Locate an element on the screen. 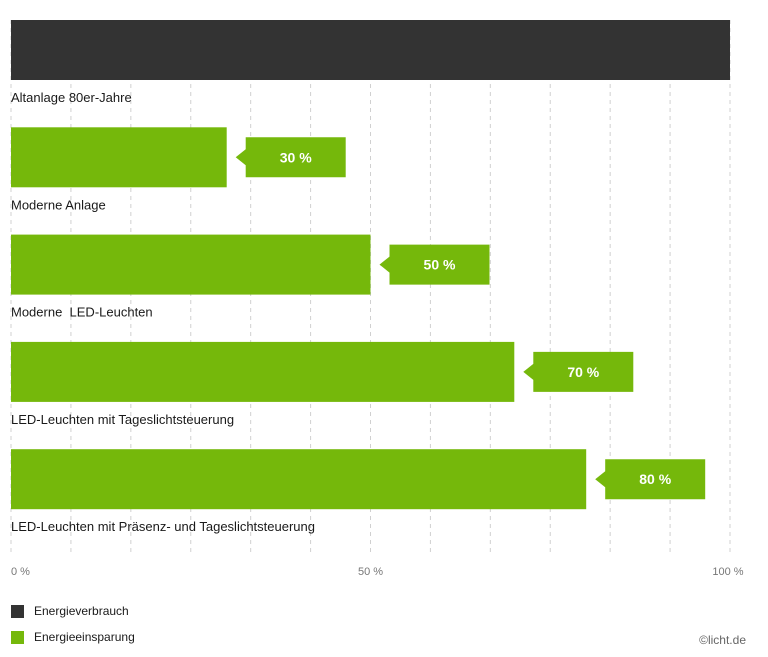  legend-swatch-energieeinsparung is located at coordinates (17, 637).